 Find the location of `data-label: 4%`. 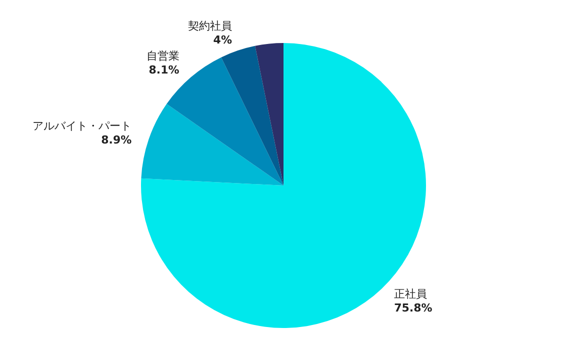

data-label: 4% is located at coordinates (222, 39).